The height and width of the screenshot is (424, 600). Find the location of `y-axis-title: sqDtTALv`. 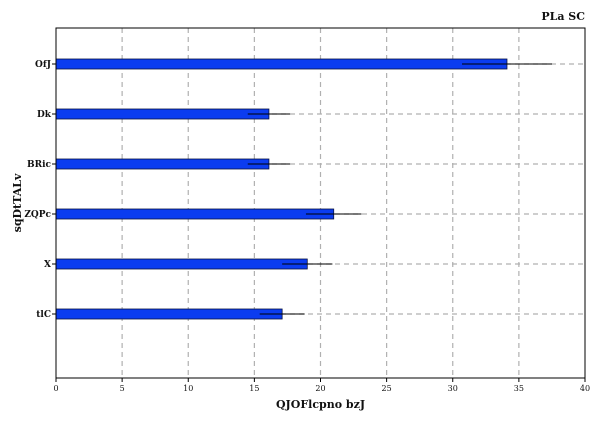

y-axis-title: sqDtTALv is located at coordinates (17, 202).